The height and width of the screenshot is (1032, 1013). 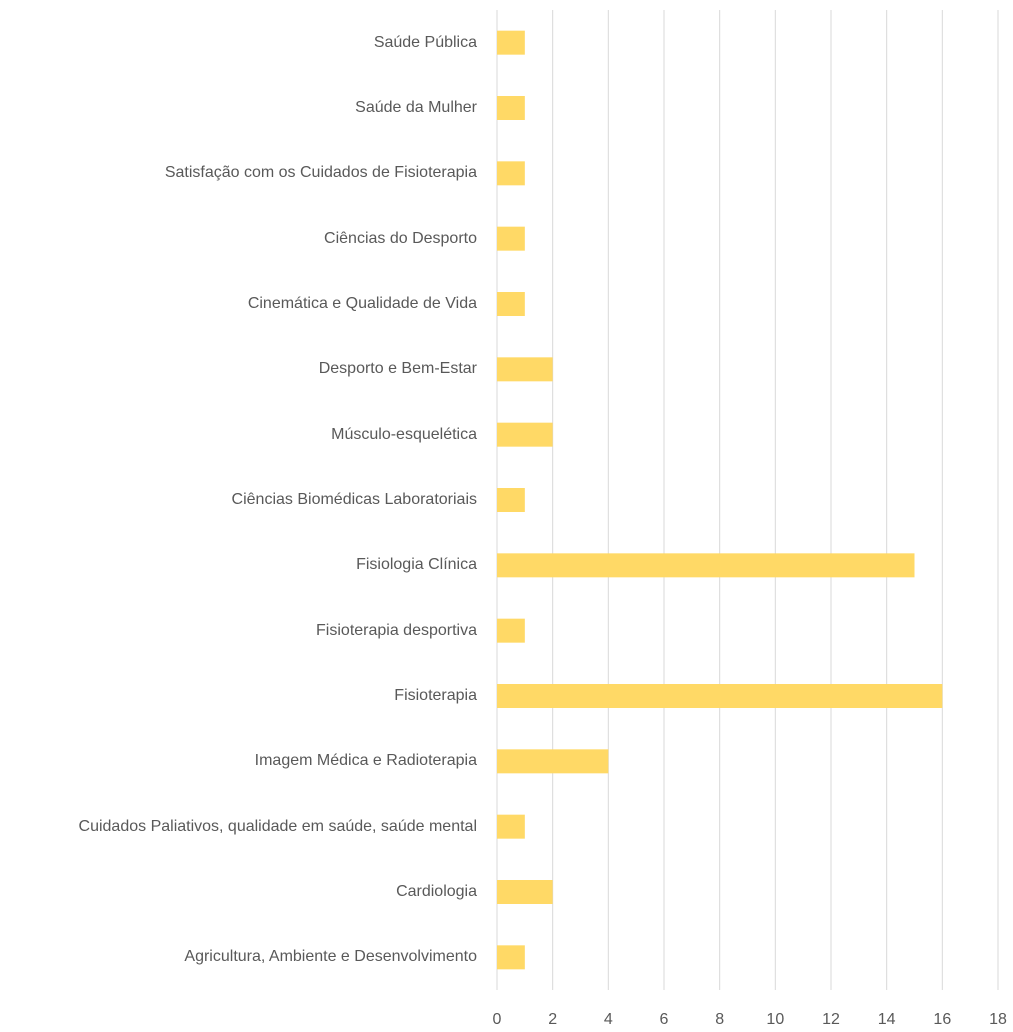 What do you see at coordinates (416, 107) in the screenshot?
I see `y-tick-label: Saúde da Mulher` at bounding box center [416, 107].